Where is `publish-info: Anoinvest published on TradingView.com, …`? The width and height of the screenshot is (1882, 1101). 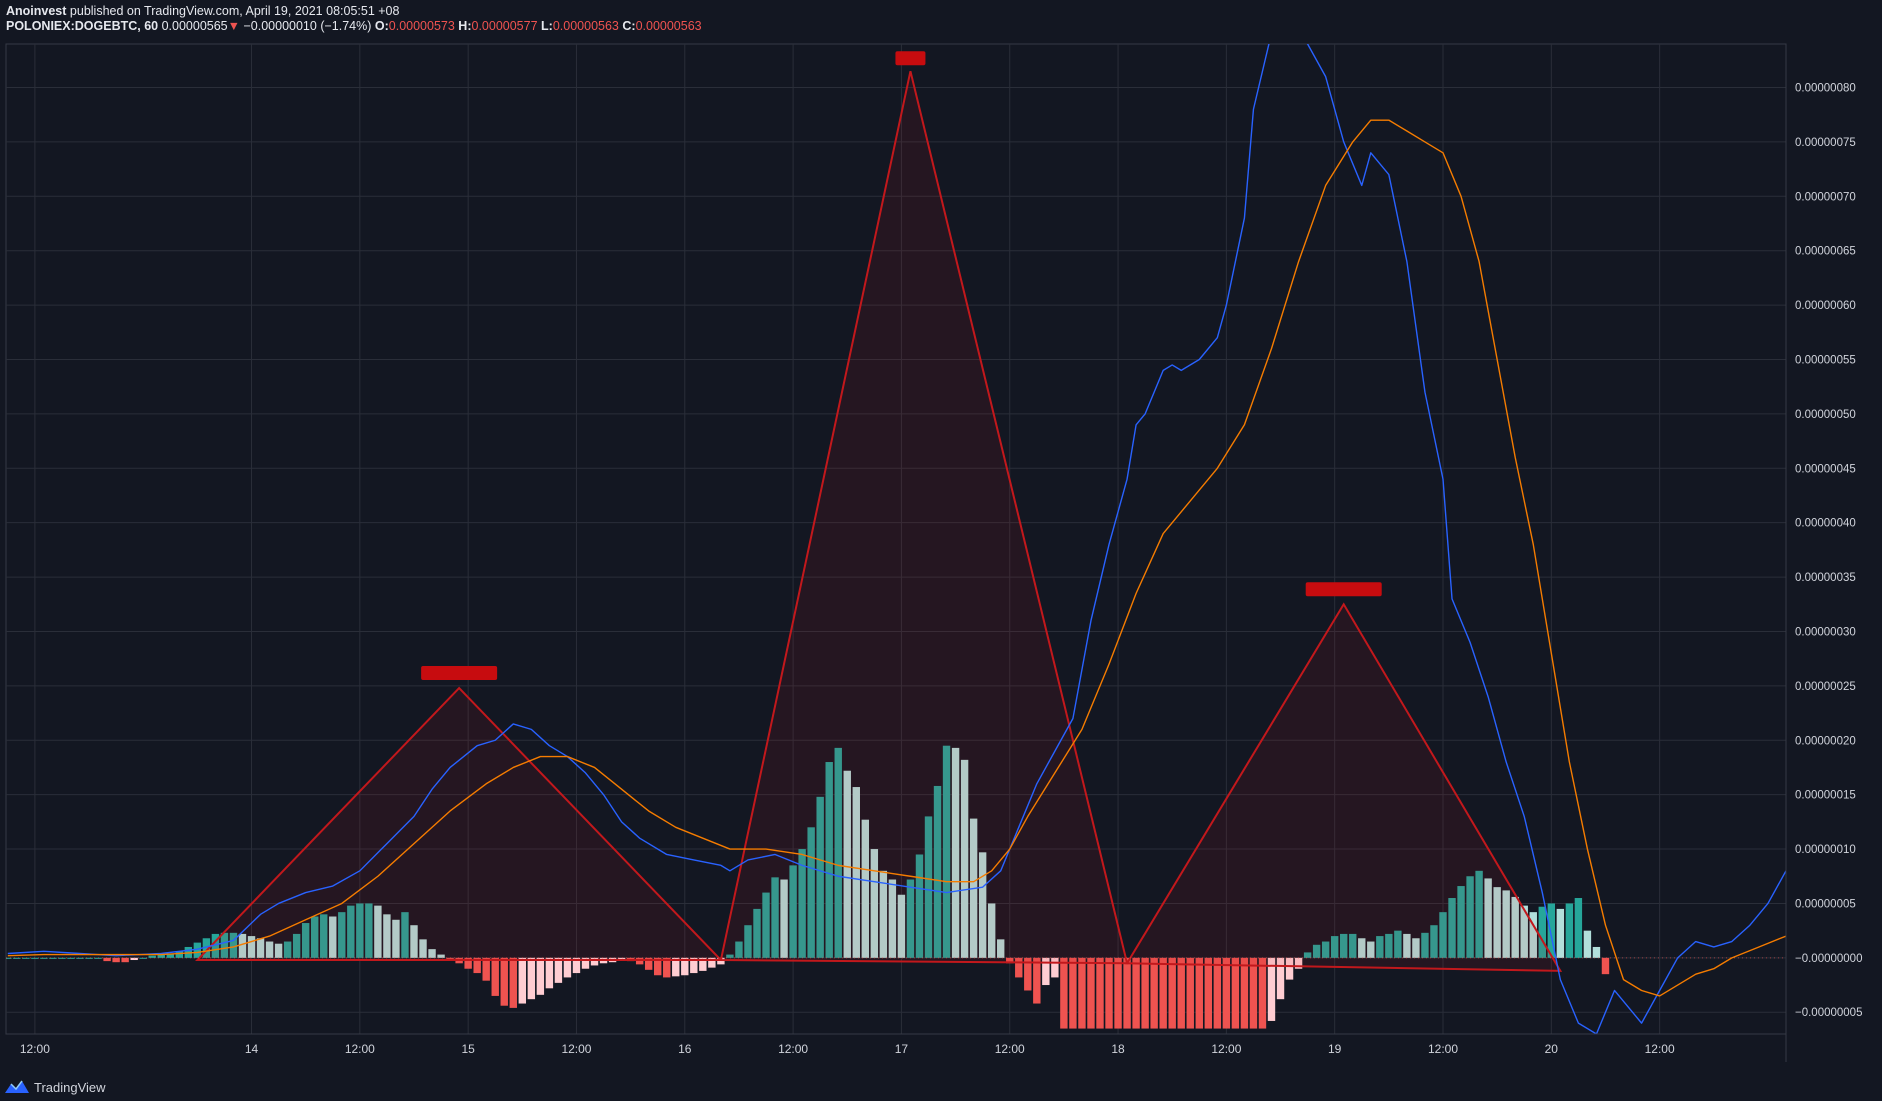
publish-info: Anoinvest published on TradingView.com, … is located at coordinates (354, 11).